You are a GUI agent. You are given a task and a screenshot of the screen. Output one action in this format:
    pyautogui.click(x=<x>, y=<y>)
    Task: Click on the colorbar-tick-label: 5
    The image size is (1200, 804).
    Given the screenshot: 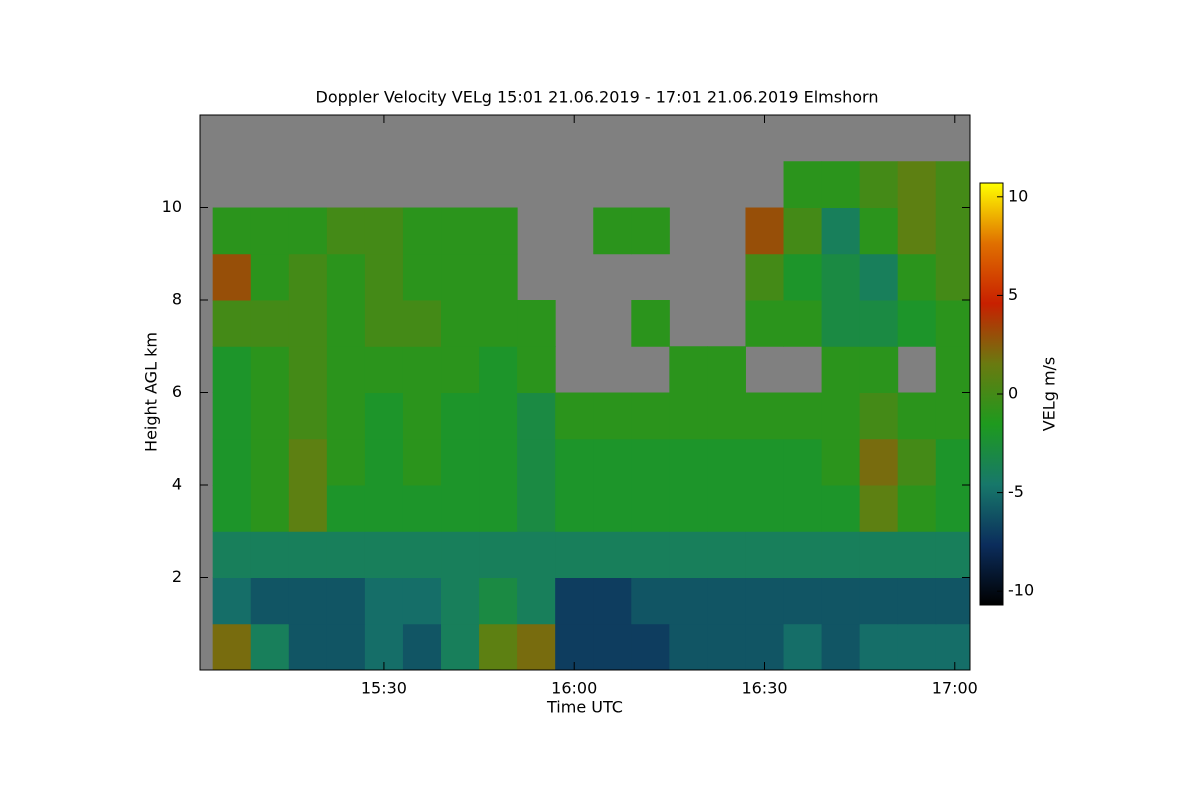 What is the action you would take?
    pyautogui.click(x=1013, y=294)
    